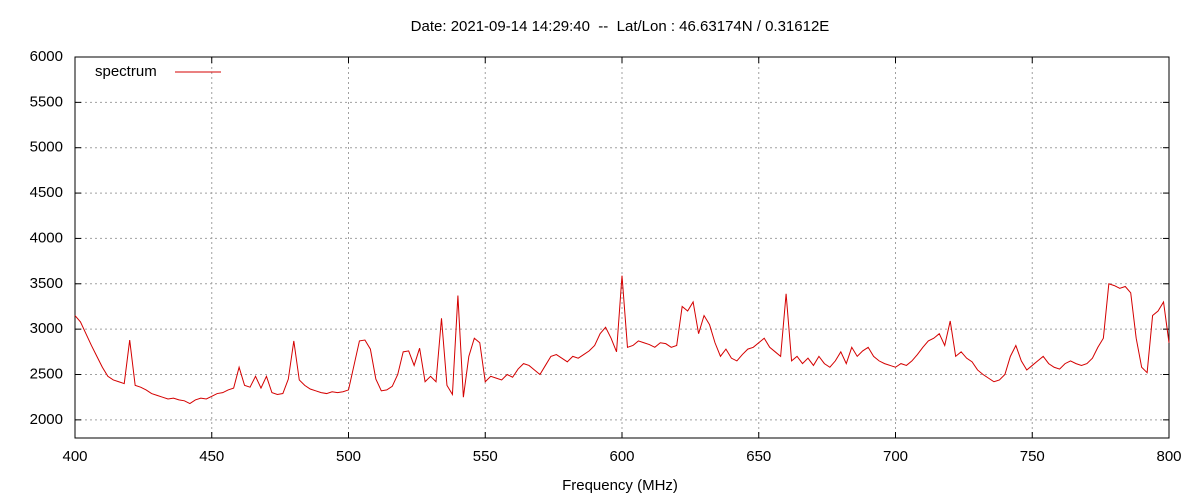 Image resolution: width=1200 pixels, height=500 pixels. Describe the element at coordinates (46, 283) in the screenshot. I see `y-tick-label: 3500` at that location.